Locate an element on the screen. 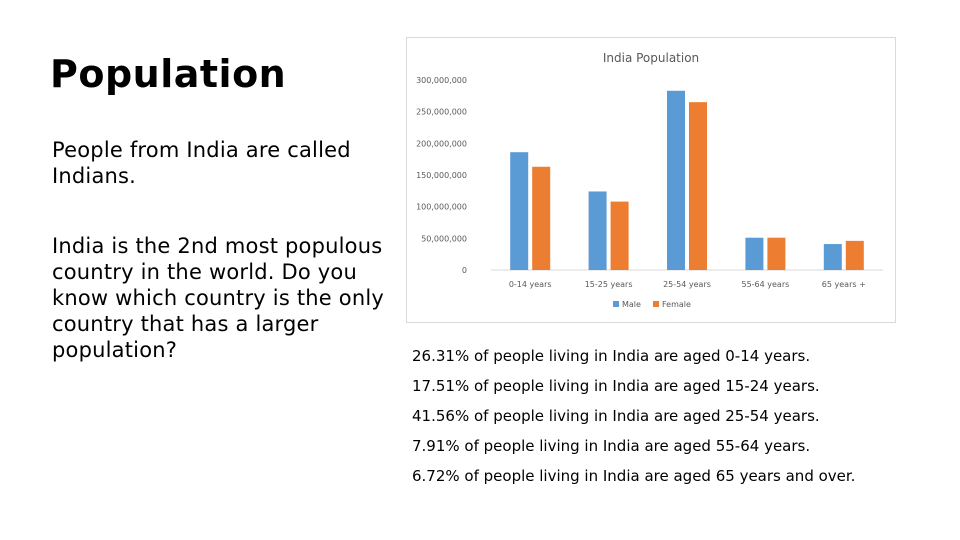 This screenshot has width=960, height=540. x-tick-label: 55-64 years is located at coordinates (765, 284).